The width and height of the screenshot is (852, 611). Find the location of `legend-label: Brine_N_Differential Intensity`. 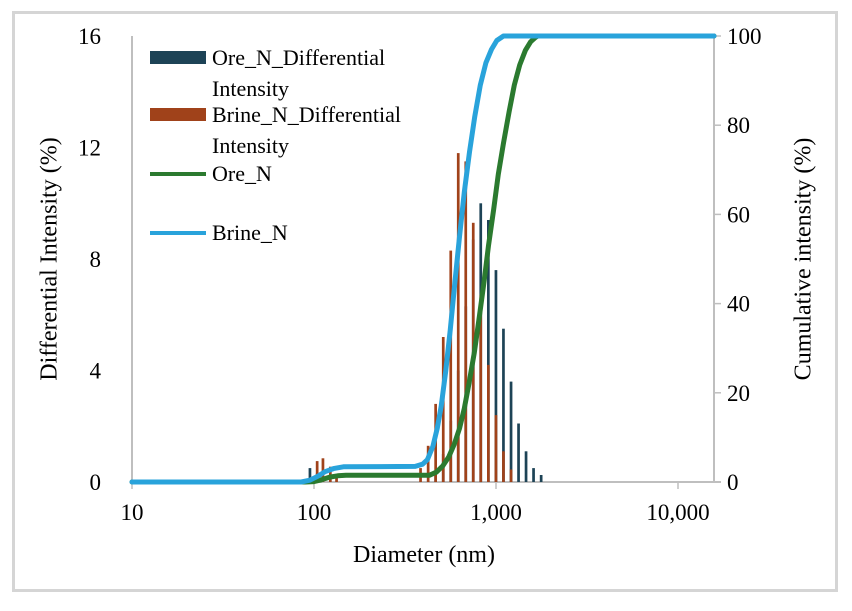

legend-label: Brine_N_Differential Intensity is located at coordinates (306, 130).